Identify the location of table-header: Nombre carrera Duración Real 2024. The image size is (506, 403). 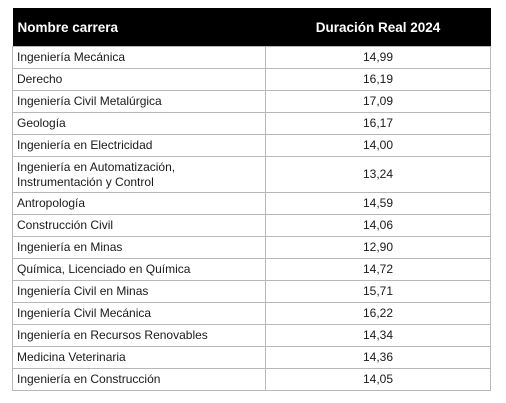
(251, 27).